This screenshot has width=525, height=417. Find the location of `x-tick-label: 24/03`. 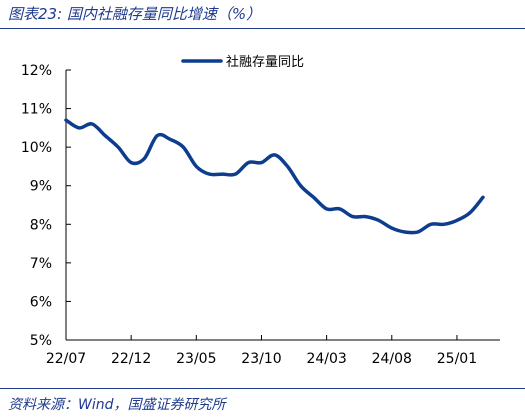

x-tick-label: 24/03 is located at coordinates (326, 359).